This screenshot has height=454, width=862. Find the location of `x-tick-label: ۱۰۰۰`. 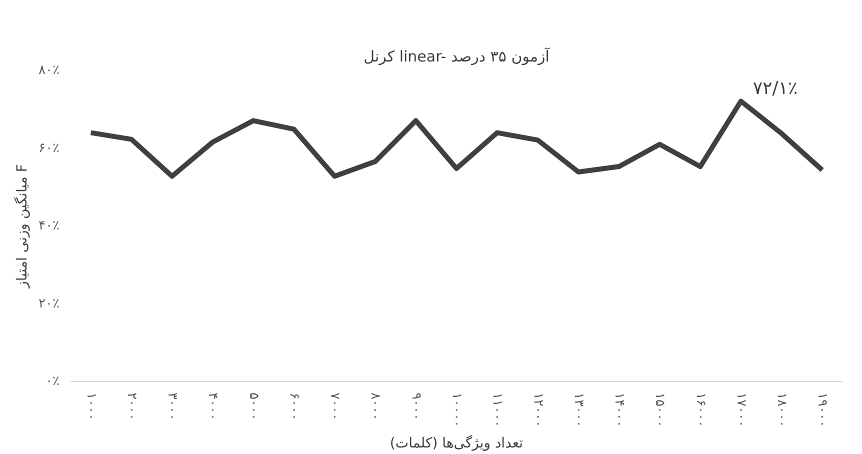

x-tick-label: ۱۰۰۰ is located at coordinates (90, 406).